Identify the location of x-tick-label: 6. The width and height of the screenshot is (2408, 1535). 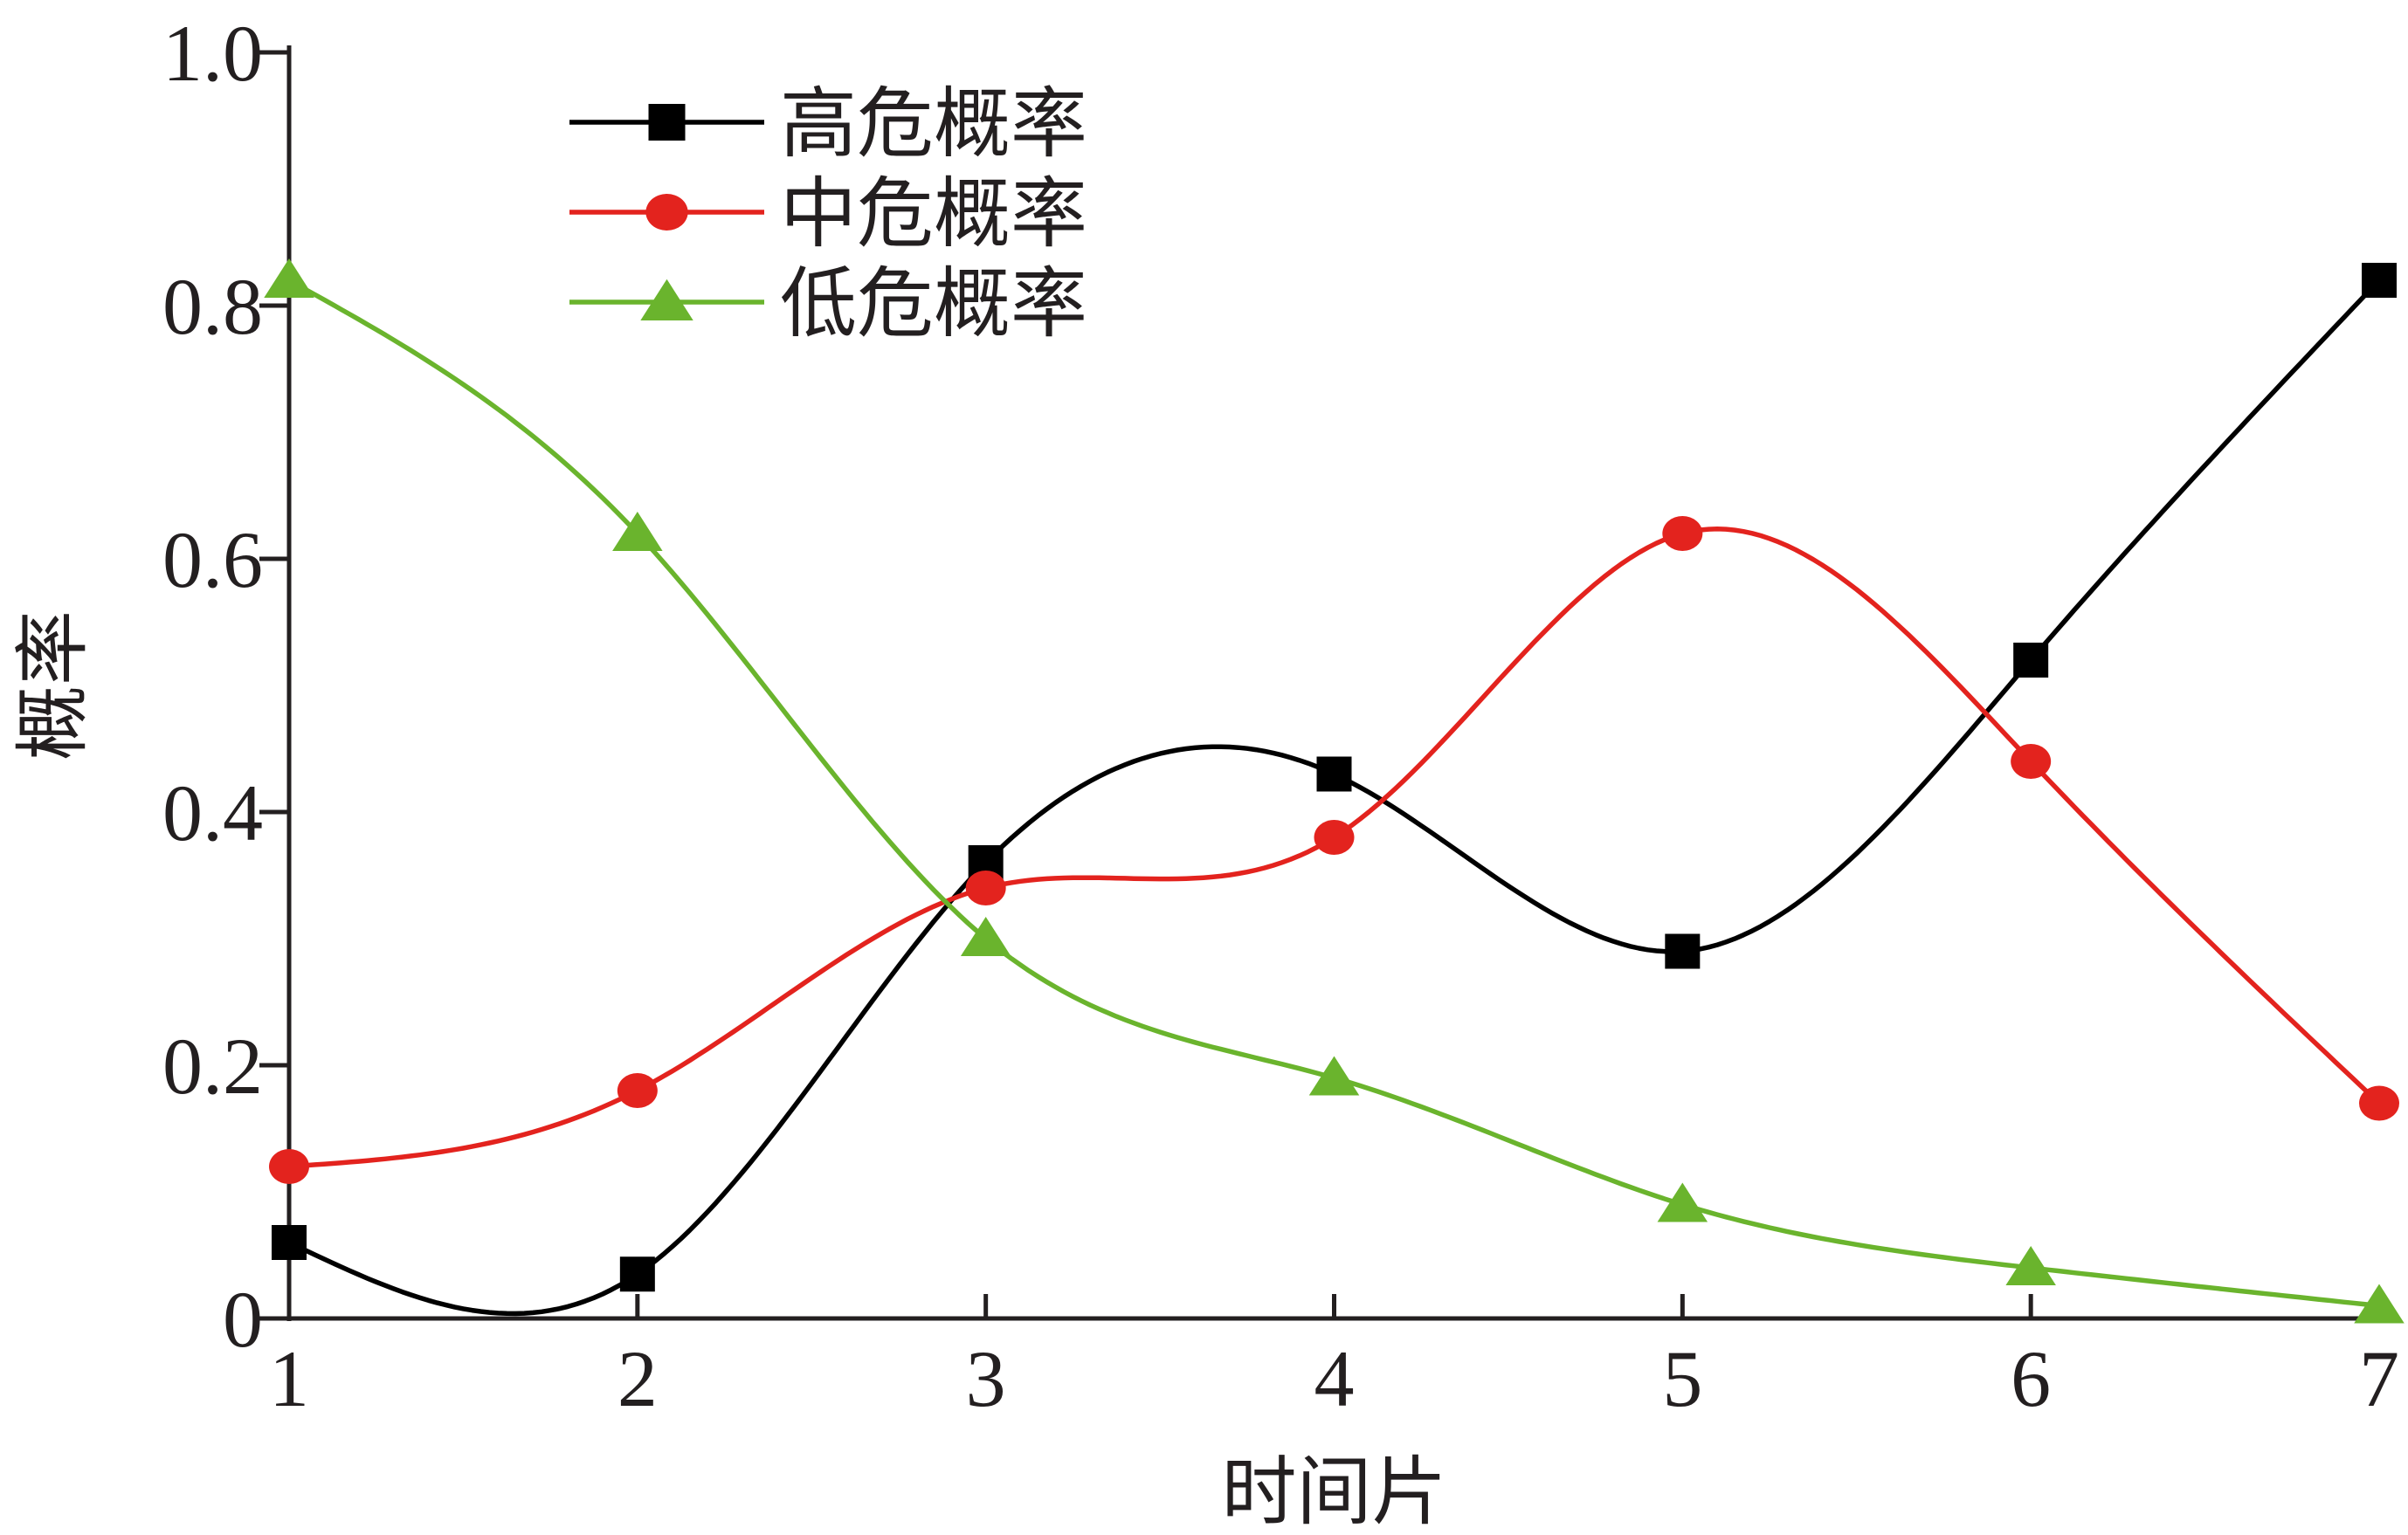
(2031, 1378).